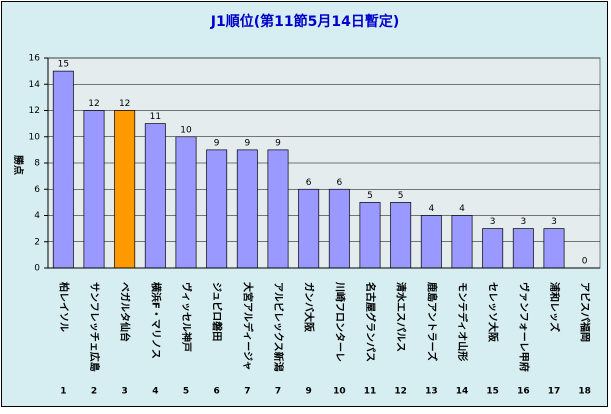 This screenshot has width=611, height=414. What do you see at coordinates (186, 392) in the screenshot?
I see `rank-label: 5` at bounding box center [186, 392].